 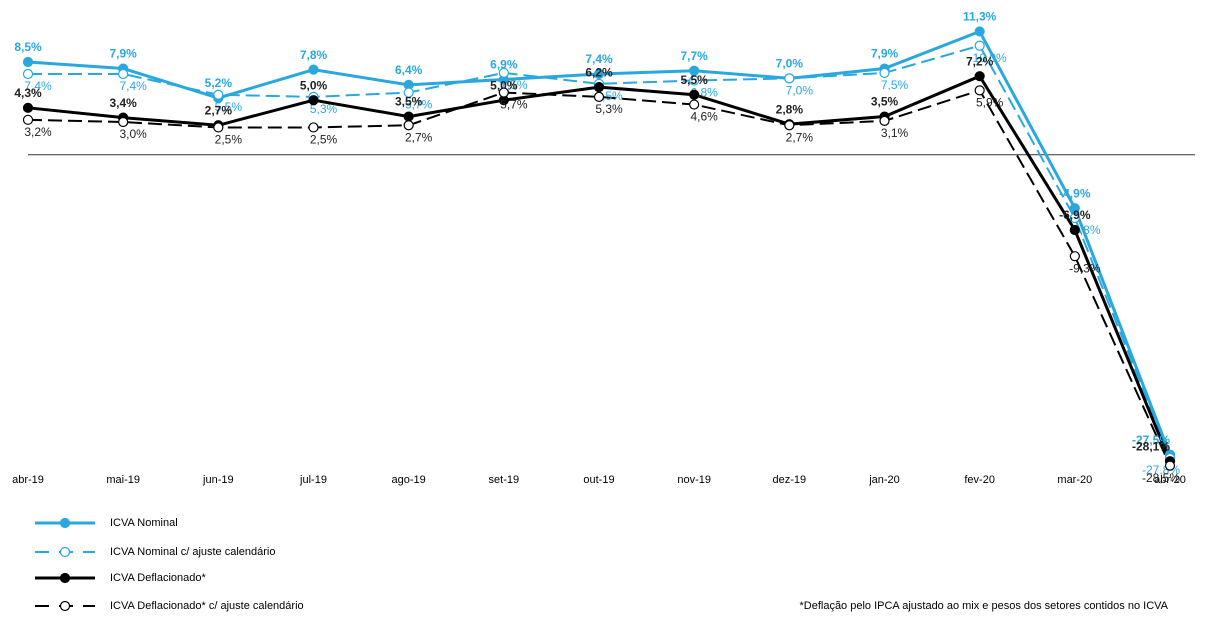 What do you see at coordinates (193, 552) in the screenshot?
I see `legend-label: ICVA Nominal c/ ajuste calendário` at bounding box center [193, 552].